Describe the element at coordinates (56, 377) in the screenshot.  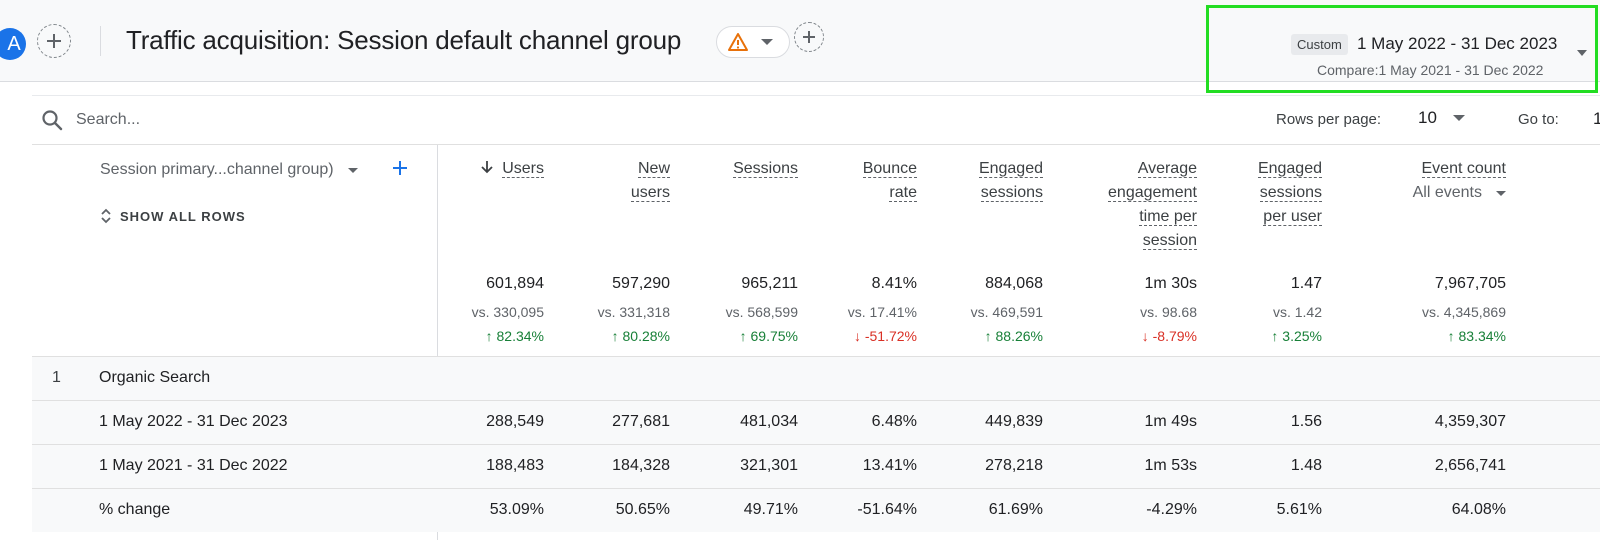
I see `row-index: 1` at that location.